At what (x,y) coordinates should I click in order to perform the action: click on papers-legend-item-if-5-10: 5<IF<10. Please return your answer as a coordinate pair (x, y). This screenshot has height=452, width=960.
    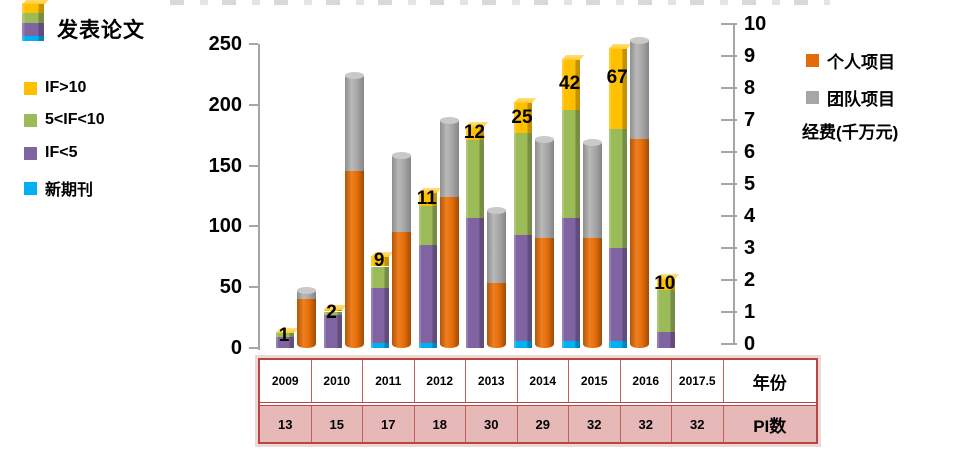
    Looking at the image, I should click on (64, 120).